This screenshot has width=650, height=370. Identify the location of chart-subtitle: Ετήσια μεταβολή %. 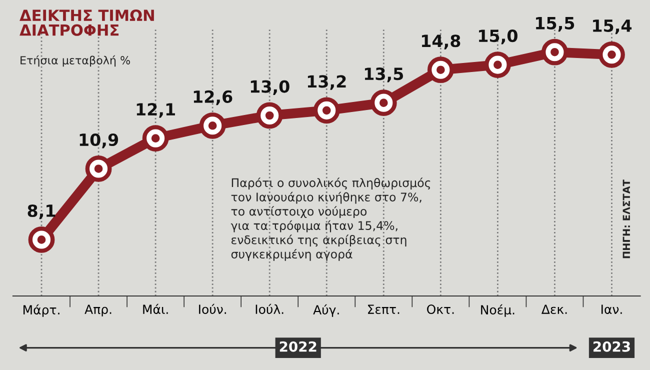
(75, 61).